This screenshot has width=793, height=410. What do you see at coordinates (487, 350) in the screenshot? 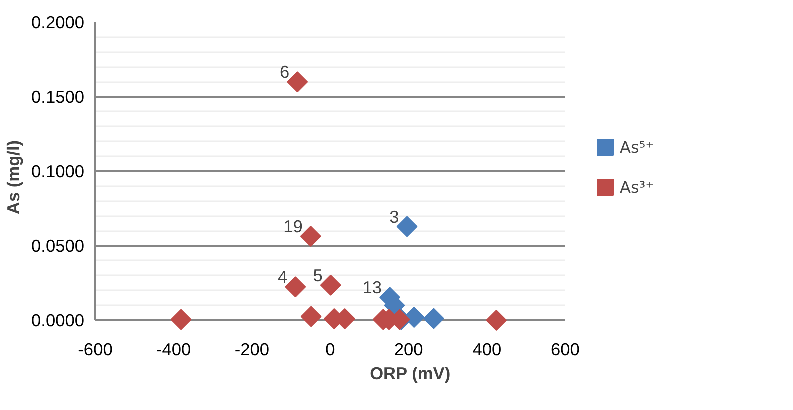
I see `x-tick-label: 400` at bounding box center [487, 350].